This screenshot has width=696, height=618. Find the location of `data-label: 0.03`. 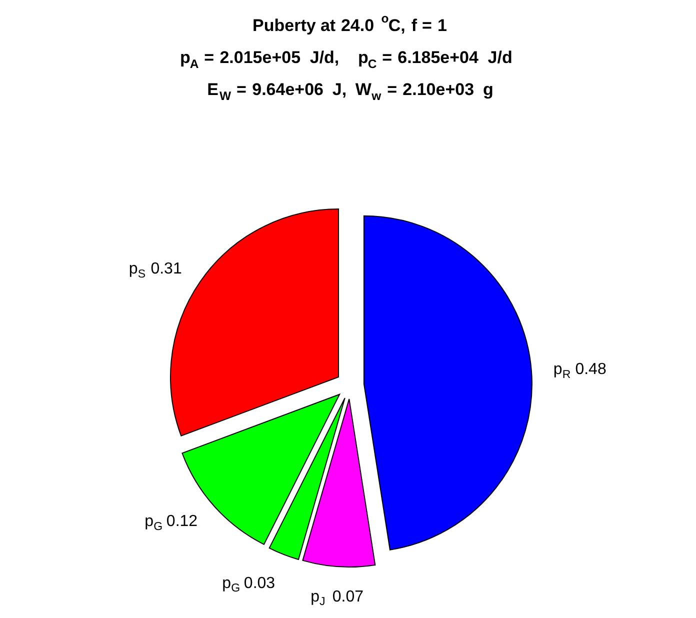

data-label: 0.03 is located at coordinates (260, 583).